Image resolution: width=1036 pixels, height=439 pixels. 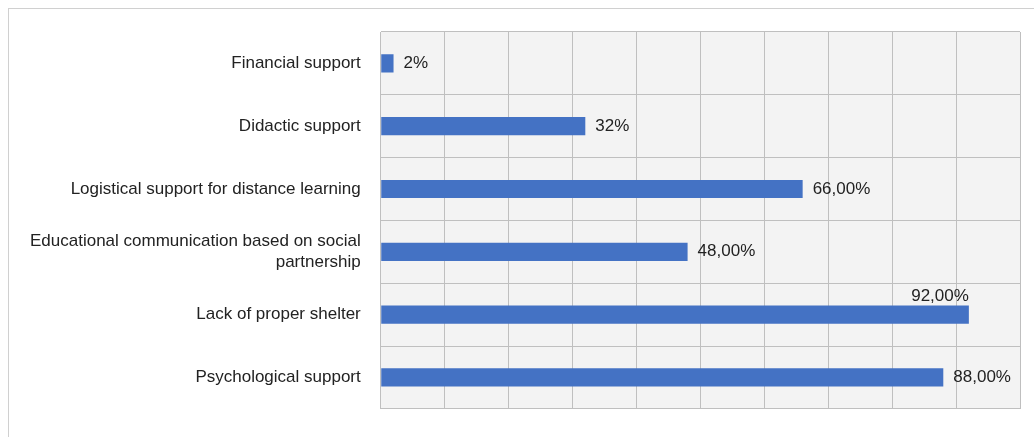 What do you see at coordinates (195, 251) in the screenshot?
I see `y-tick-label: Educational communication based on social partnership` at bounding box center [195, 251].